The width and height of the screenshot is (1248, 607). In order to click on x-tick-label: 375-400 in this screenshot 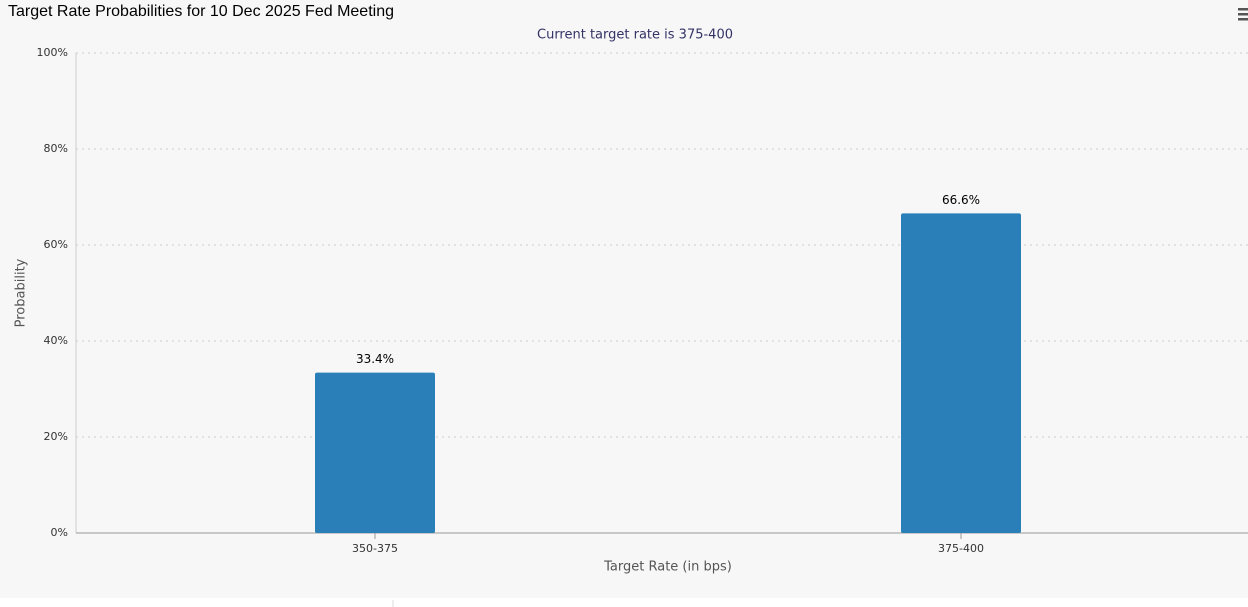, I will do `click(961, 548)`.